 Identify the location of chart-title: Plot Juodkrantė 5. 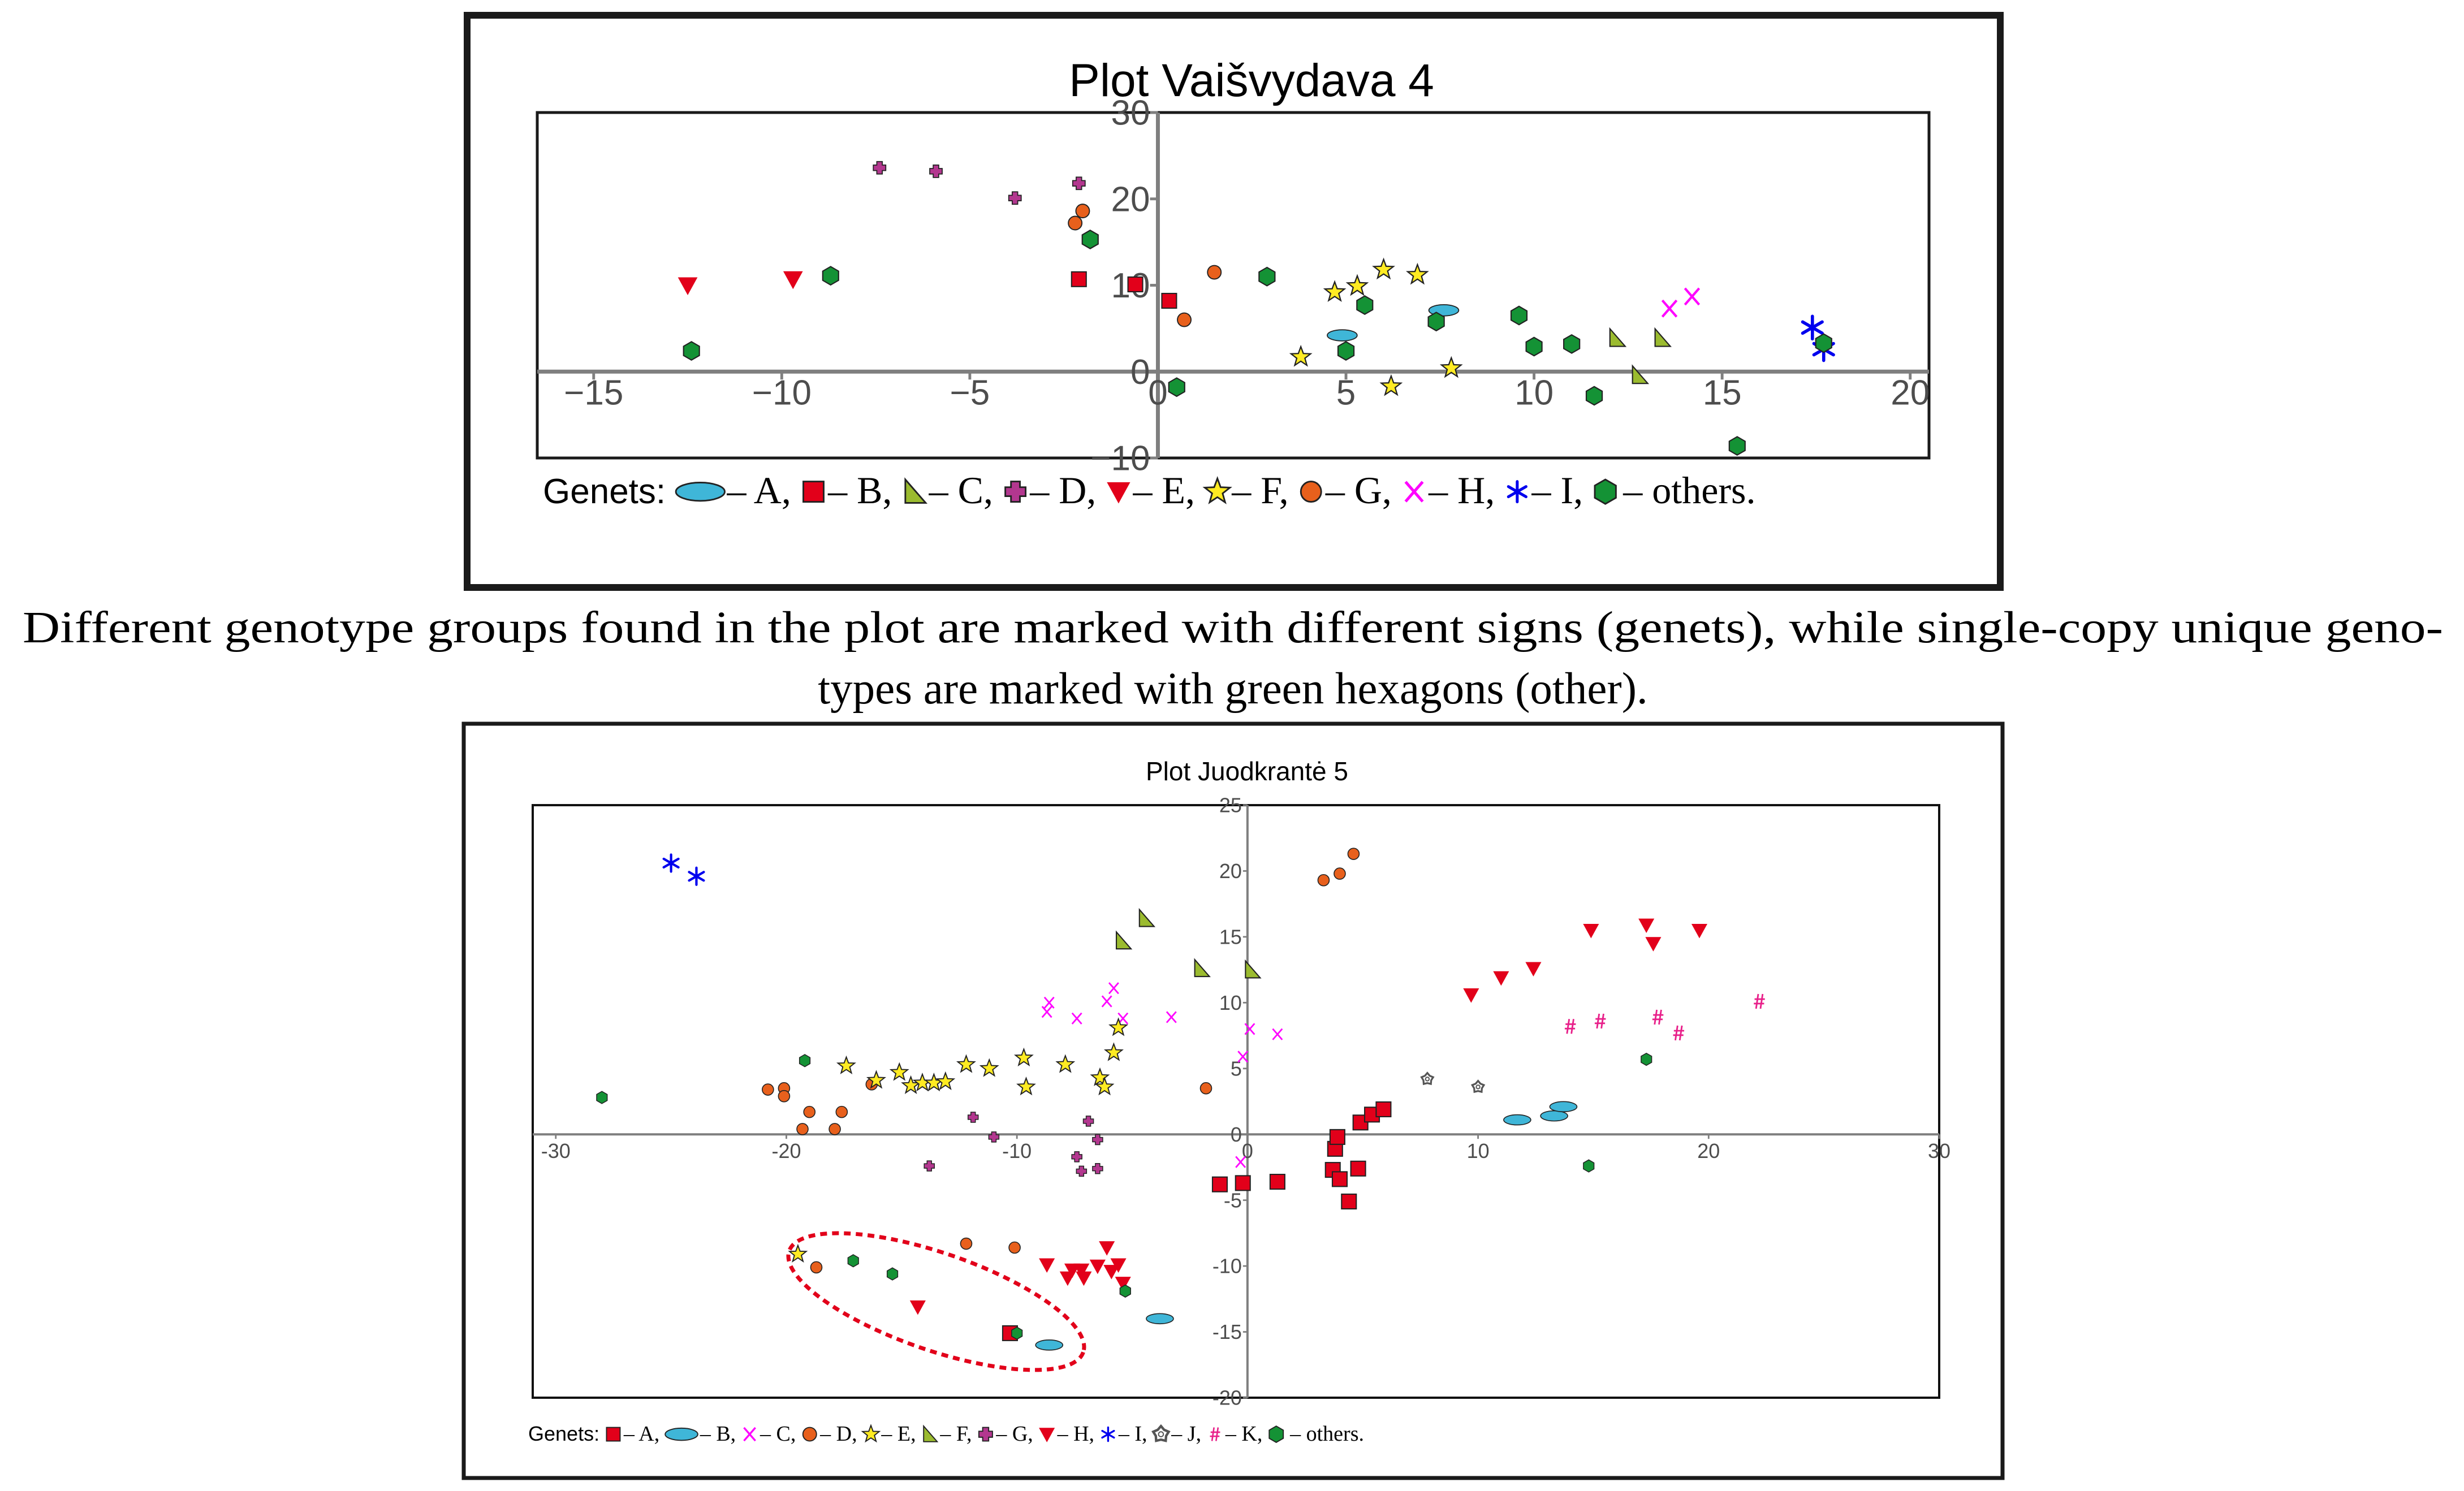
(1247, 771).